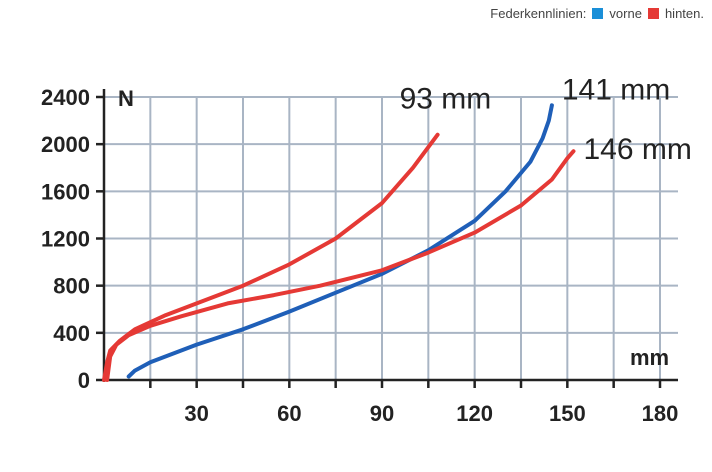 The image size is (712, 472). Describe the element at coordinates (126, 98) in the screenshot. I see `y-axis-label: N` at that location.